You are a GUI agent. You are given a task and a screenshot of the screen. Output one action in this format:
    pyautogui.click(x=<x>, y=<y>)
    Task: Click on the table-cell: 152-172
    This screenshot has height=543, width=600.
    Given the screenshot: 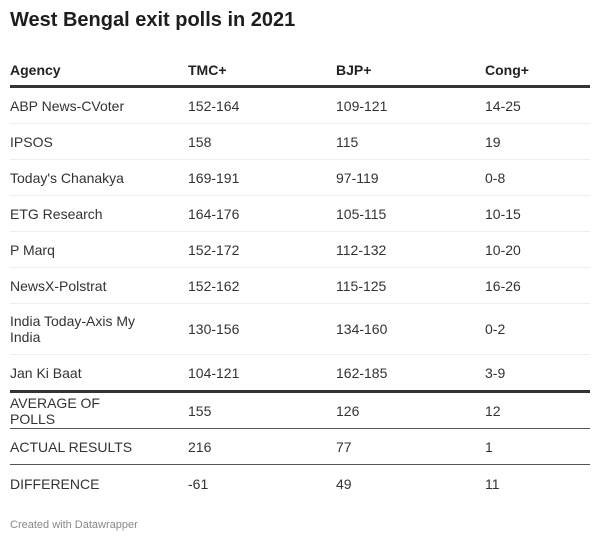 What is the action you would take?
    pyautogui.click(x=262, y=249)
    